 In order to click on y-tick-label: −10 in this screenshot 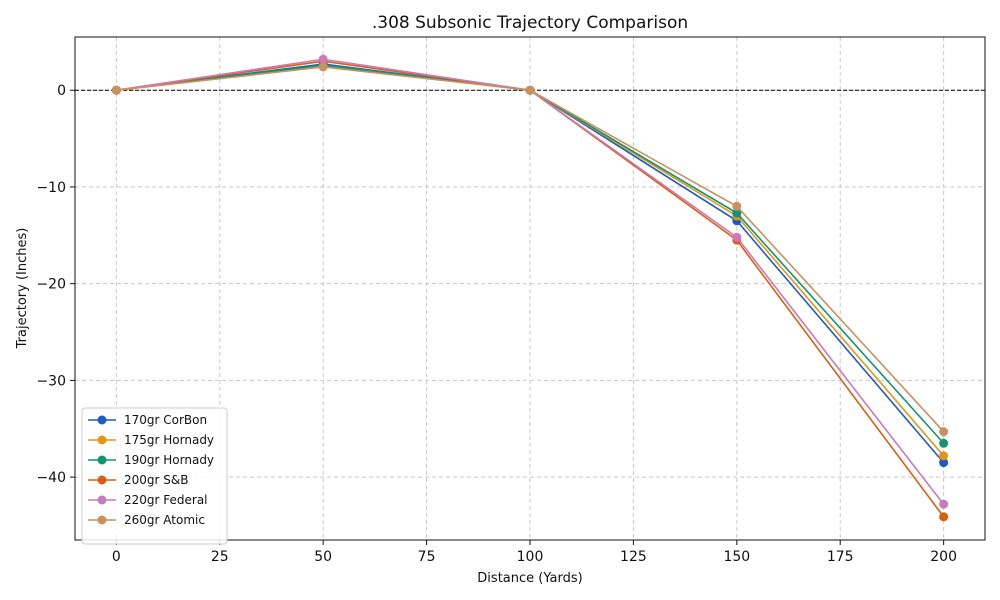, I will do `click(51, 188)`.